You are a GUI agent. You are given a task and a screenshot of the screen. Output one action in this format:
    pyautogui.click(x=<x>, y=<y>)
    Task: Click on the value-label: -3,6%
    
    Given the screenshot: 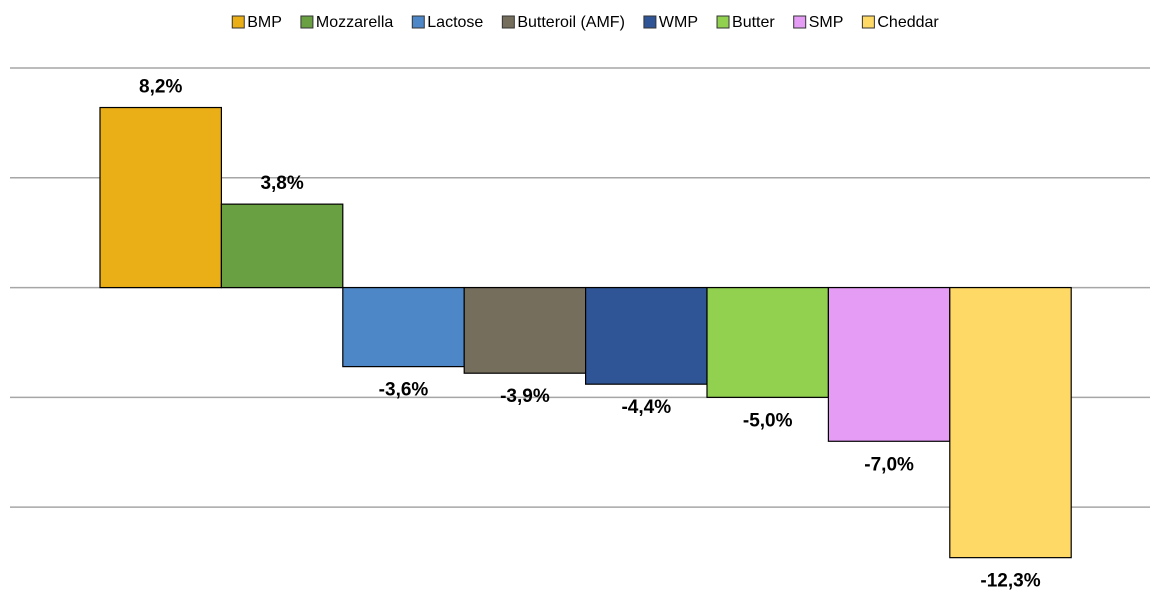 What is the action you would take?
    pyautogui.click(x=404, y=390)
    